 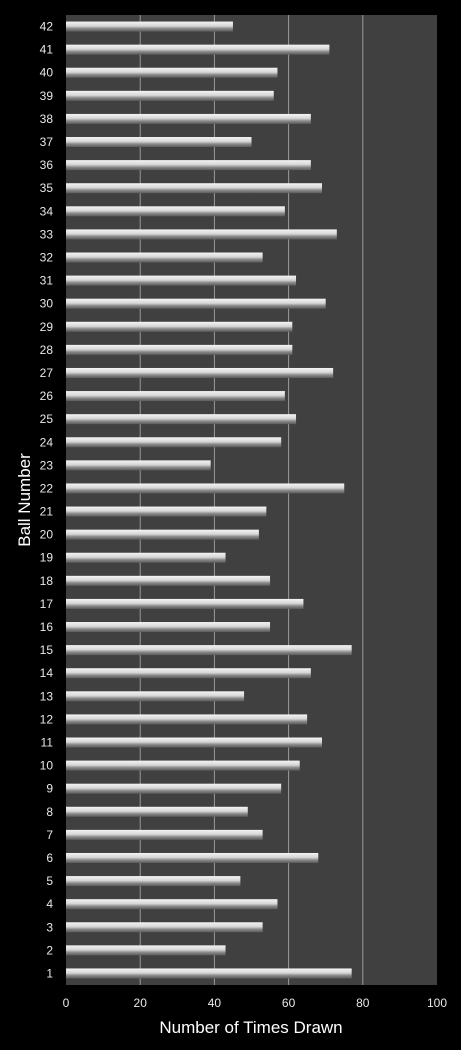 I want to click on y-tick-label: 37, so click(x=47, y=142).